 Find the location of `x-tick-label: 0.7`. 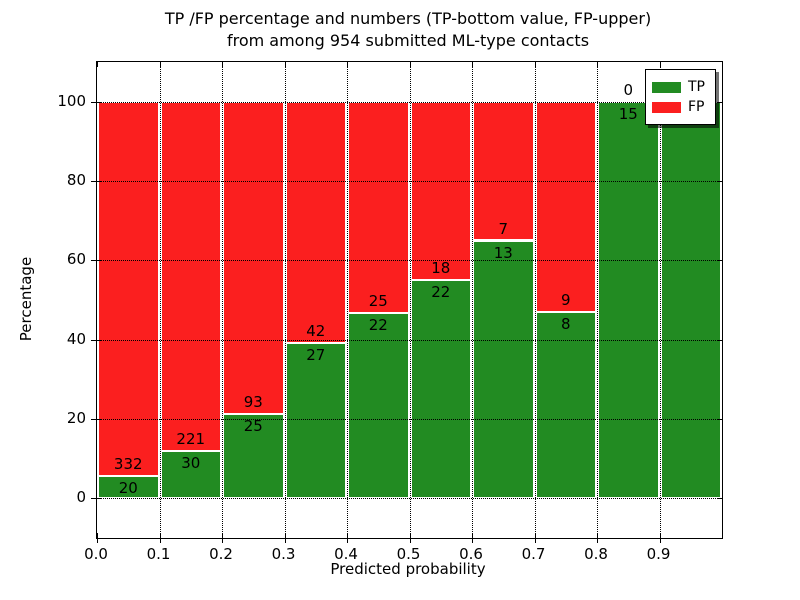

x-tick-label: 0.7 is located at coordinates (533, 554).